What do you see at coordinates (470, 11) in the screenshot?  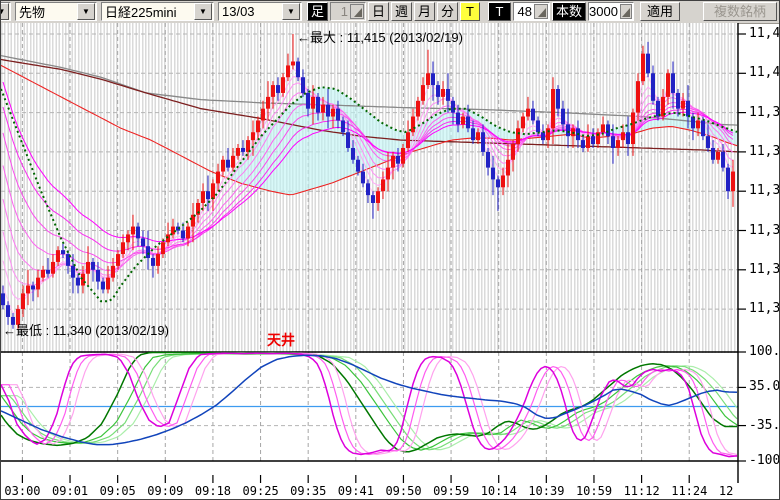 I see `period-tick-button: T` at bounding box center [470, 11].